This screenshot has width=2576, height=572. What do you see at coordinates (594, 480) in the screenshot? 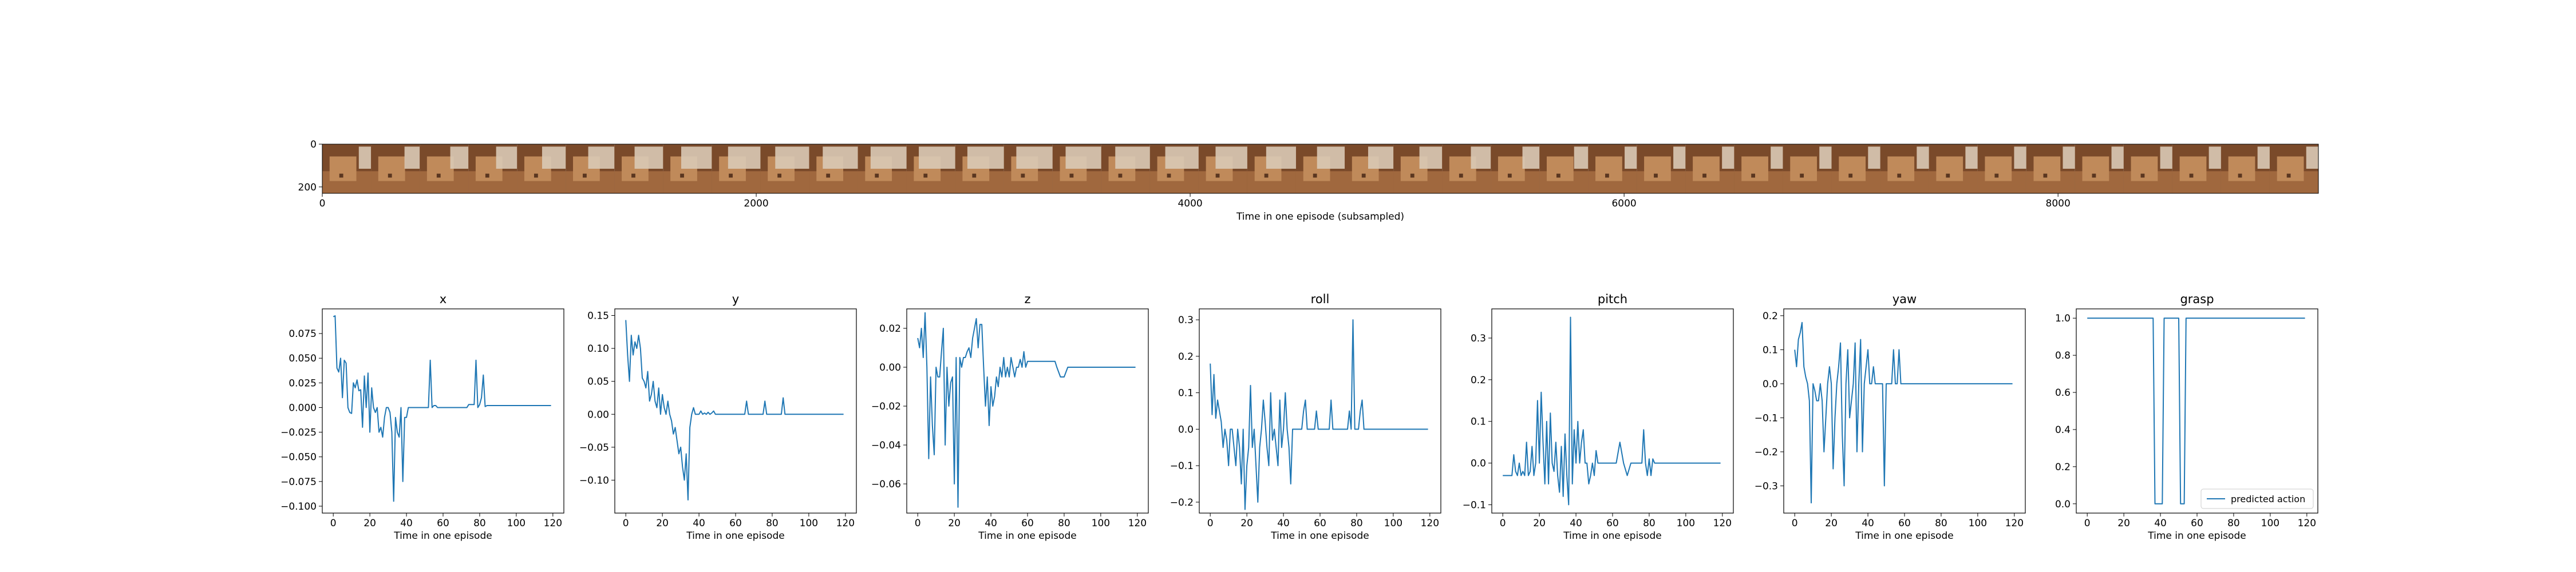
I see `y-tick-label: −0.10` at bounding box center [594, 480].